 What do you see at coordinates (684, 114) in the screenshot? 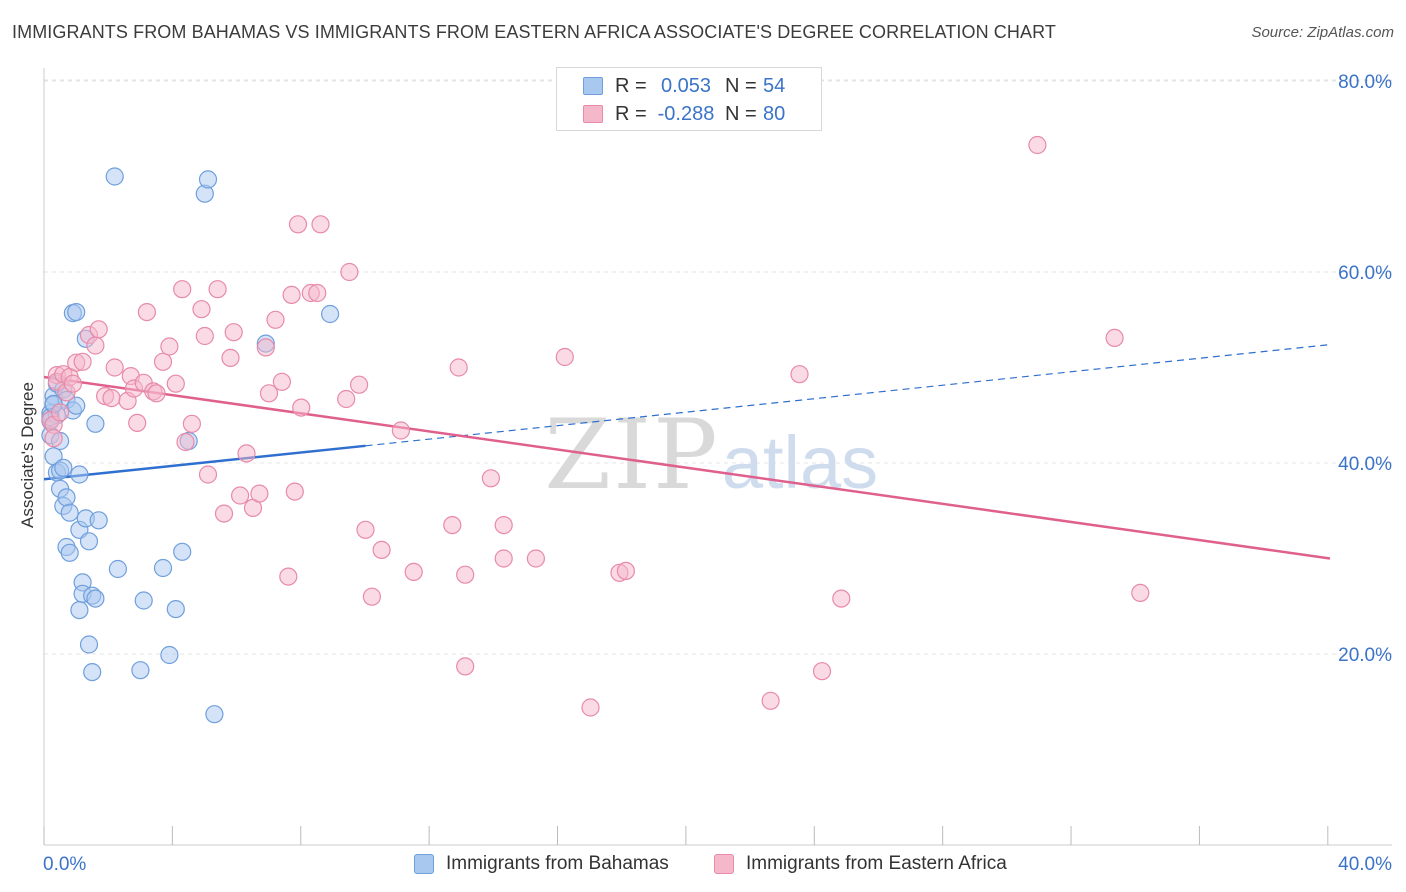
I see `legend-row-eastern-africa: R = -0.288 N = 80` at bounding box center [684, 114].